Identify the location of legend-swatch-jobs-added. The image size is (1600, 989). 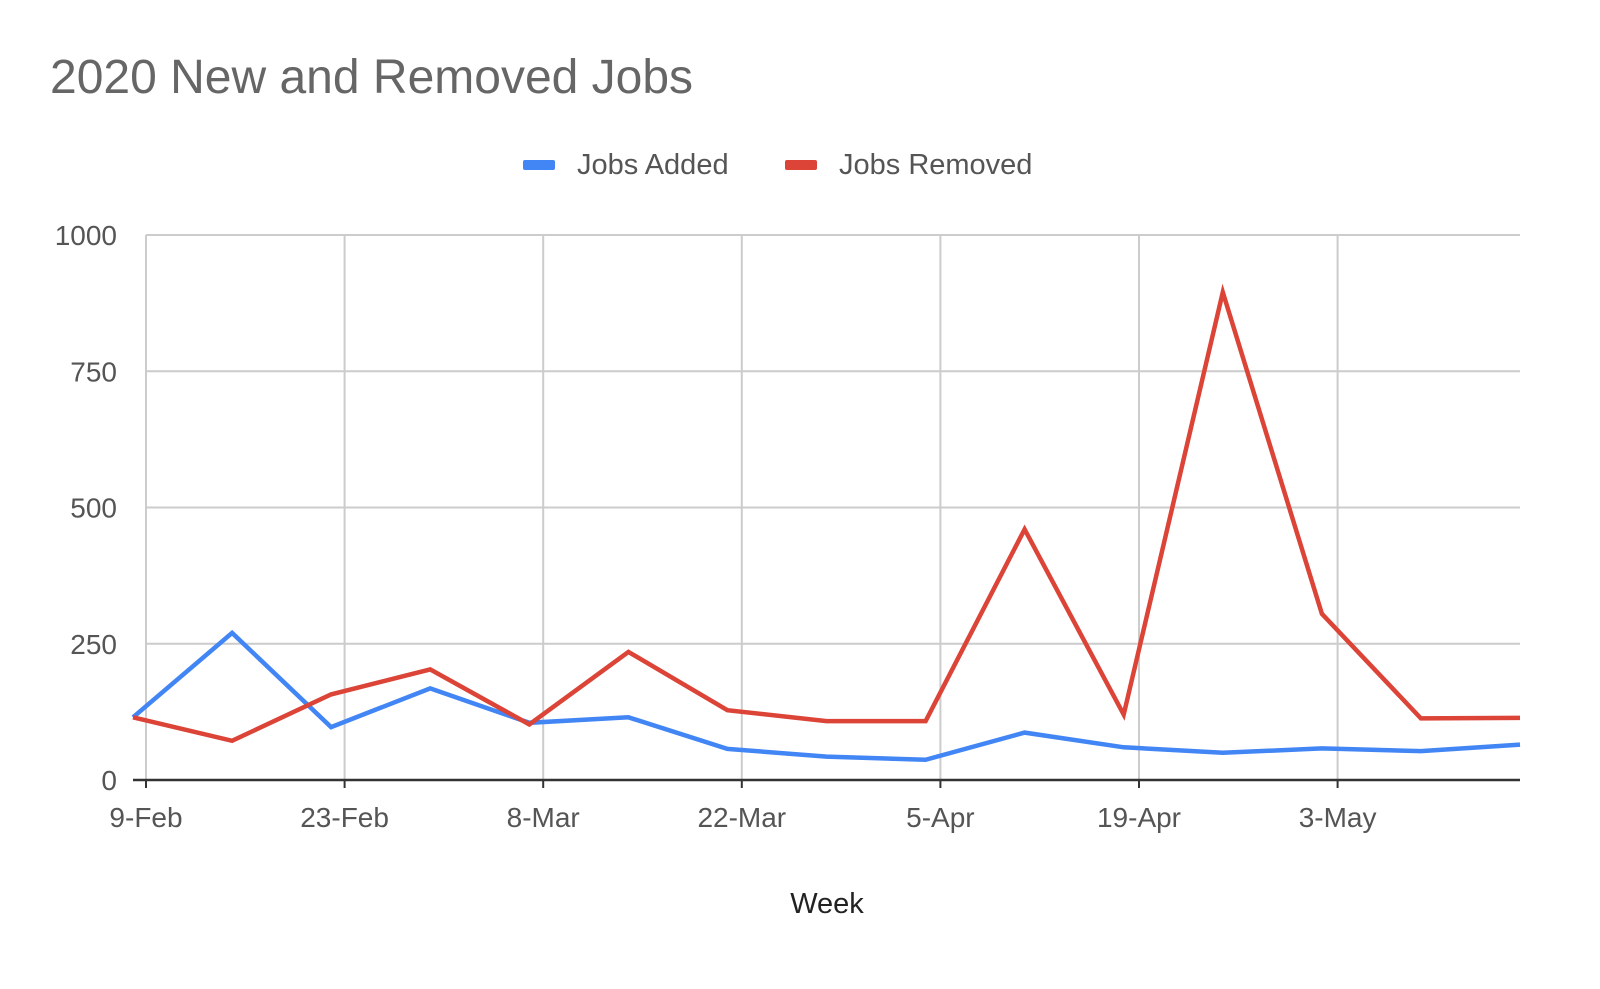
(539, 165).